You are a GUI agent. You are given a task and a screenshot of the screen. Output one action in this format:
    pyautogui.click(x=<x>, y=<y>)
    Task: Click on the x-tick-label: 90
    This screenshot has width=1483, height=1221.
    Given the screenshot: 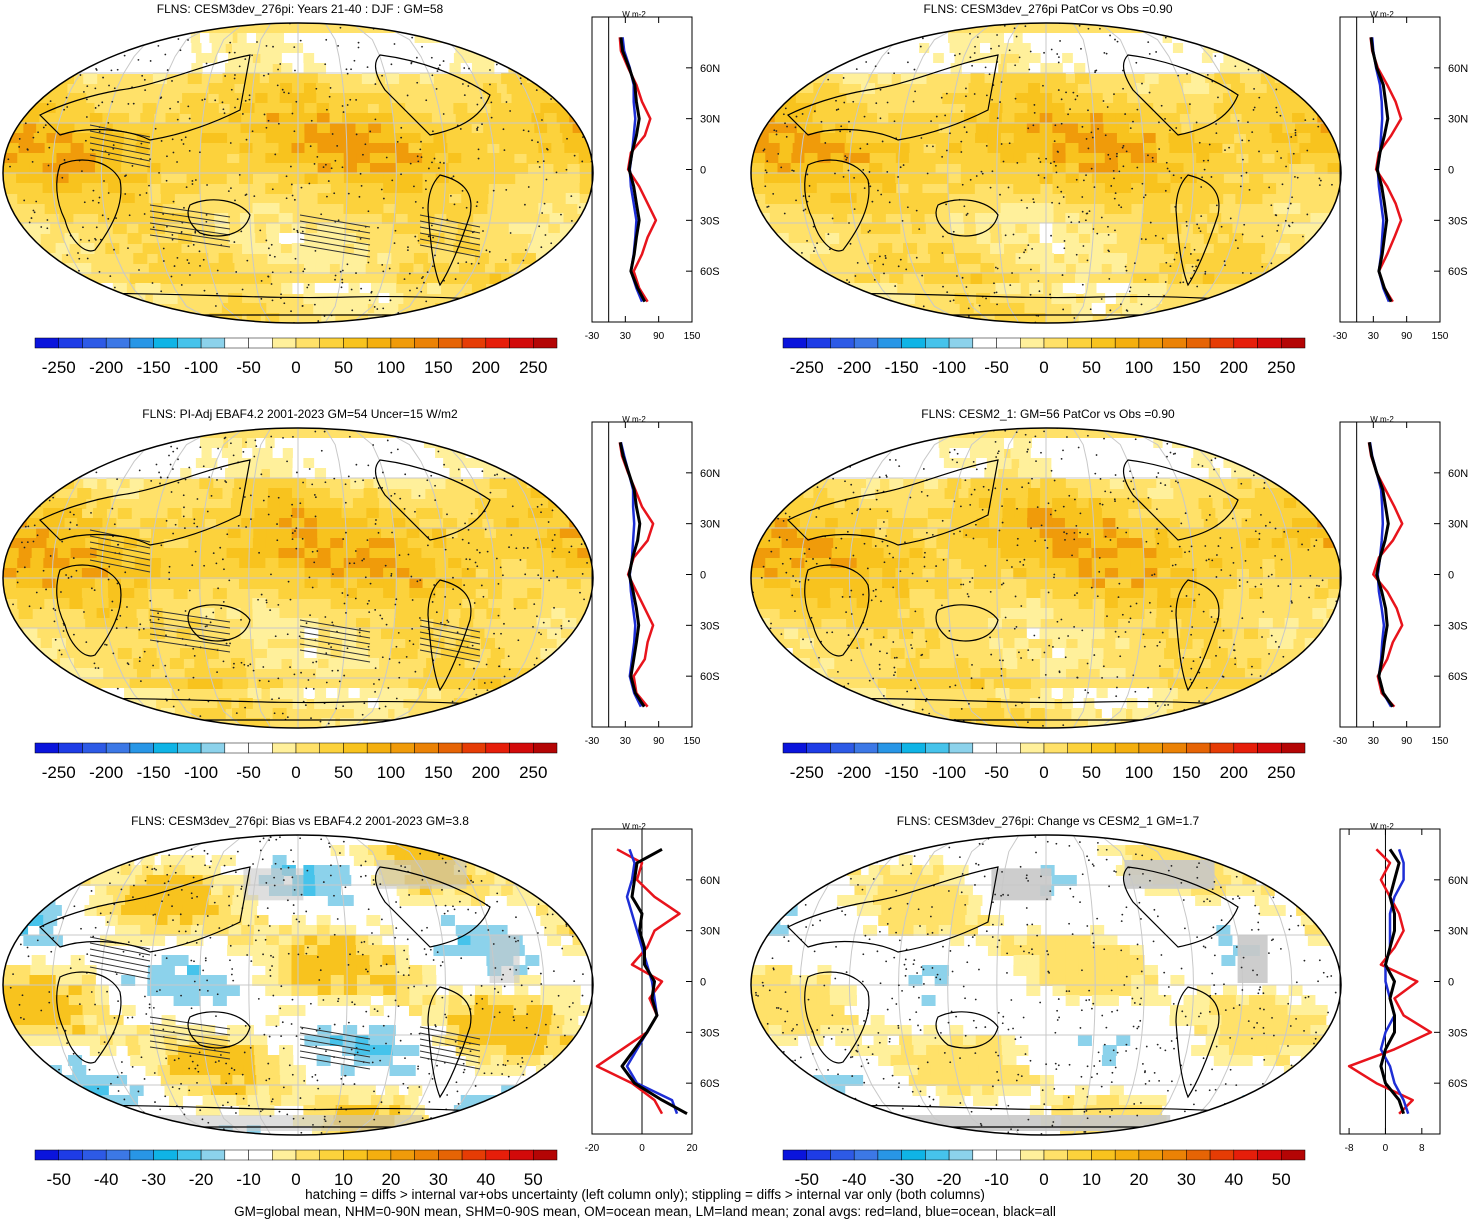 What is the action you would take?
    pyautogui.click(x=659, y=741)
    